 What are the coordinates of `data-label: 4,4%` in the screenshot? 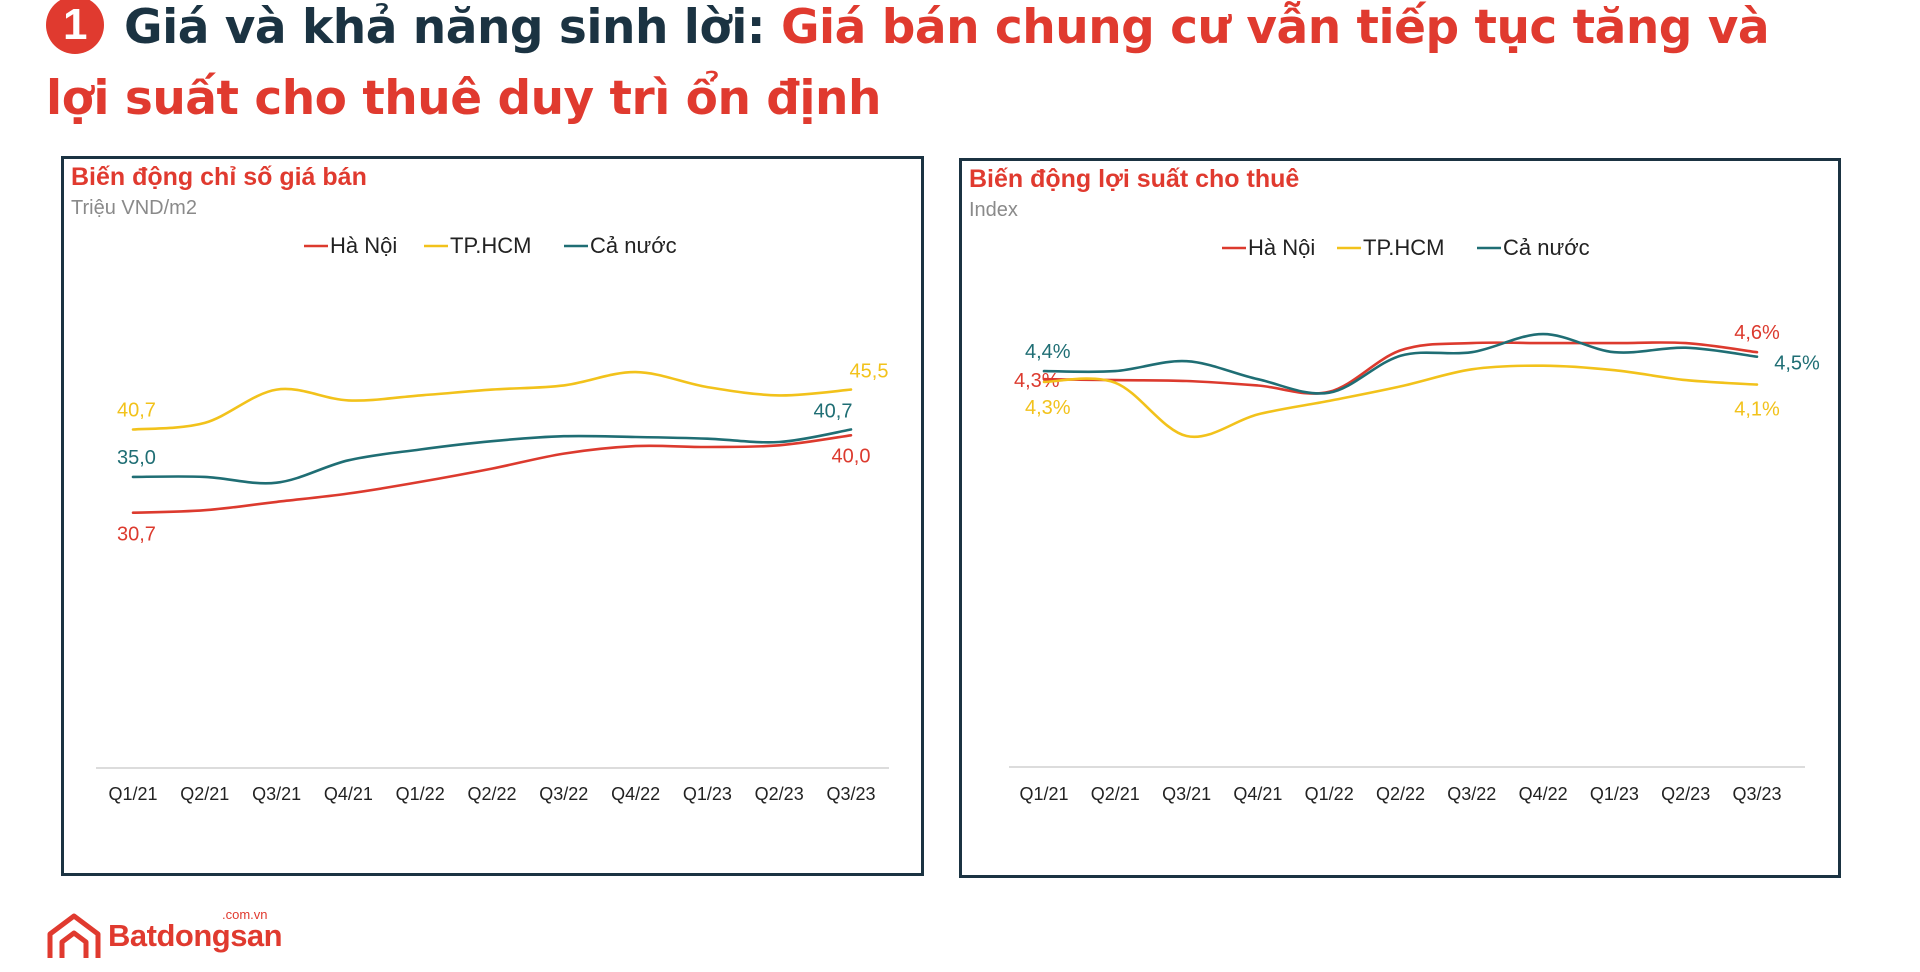 It's located at (1048, 352).